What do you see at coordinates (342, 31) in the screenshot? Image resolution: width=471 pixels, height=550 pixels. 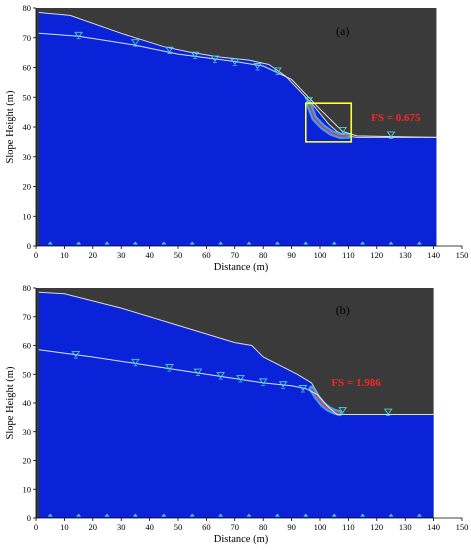 I see `panel-tag: (a)` at bounding box center [342, 31].